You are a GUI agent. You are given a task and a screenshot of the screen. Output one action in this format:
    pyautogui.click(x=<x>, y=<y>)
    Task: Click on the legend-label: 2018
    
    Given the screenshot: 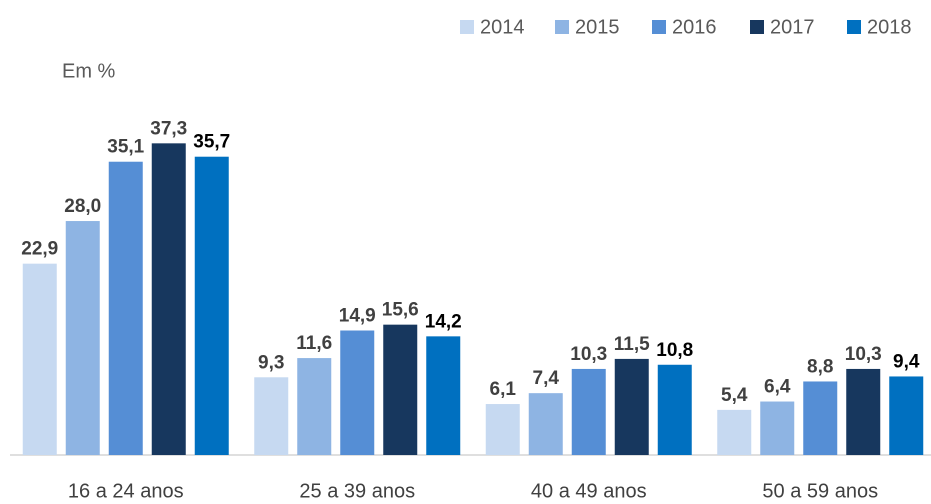 What is the action you would take?
    pyautogui.click(x=889, y=27)
    